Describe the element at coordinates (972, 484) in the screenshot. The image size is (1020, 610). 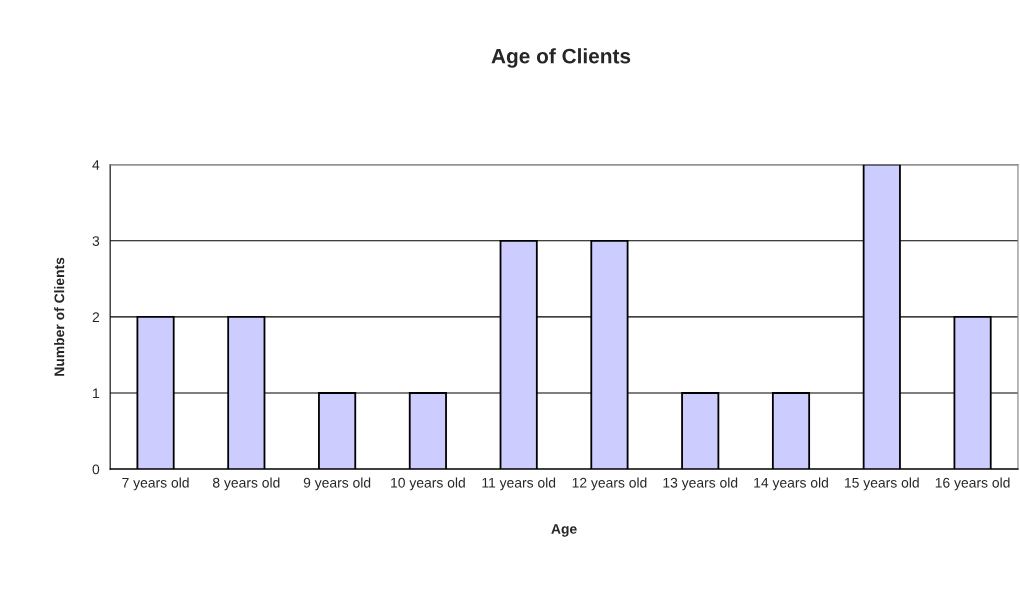
I see `x-tick-label: 16 years old` at that location.